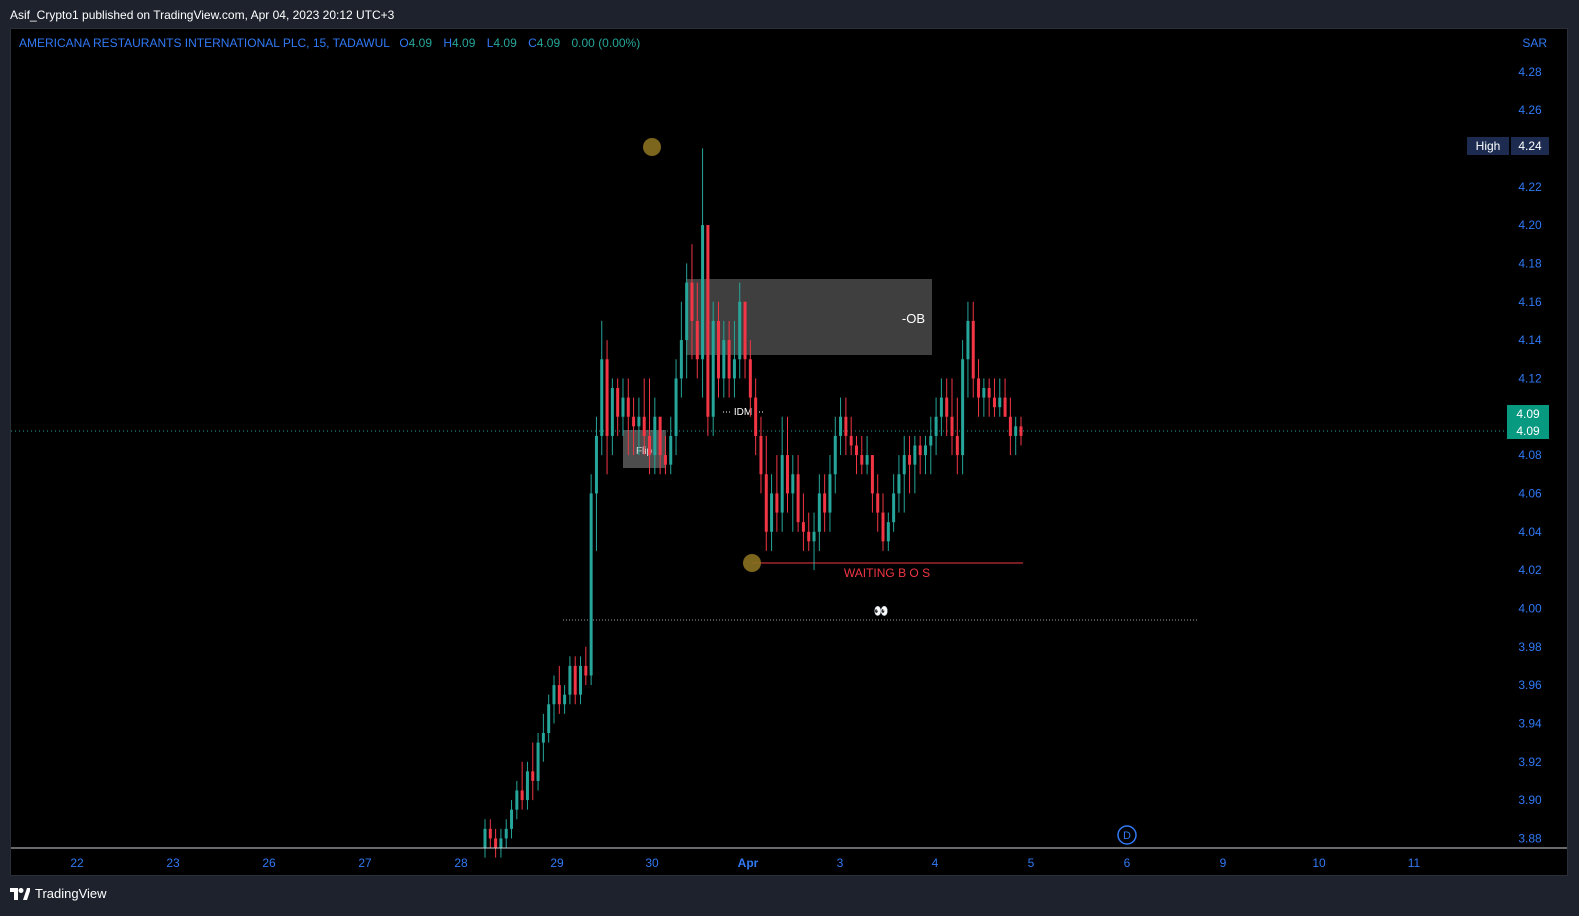 The width and height of the screenshot is (1579, 916). I want to click on price-tick-label: 4.04, so click(1530, 532).